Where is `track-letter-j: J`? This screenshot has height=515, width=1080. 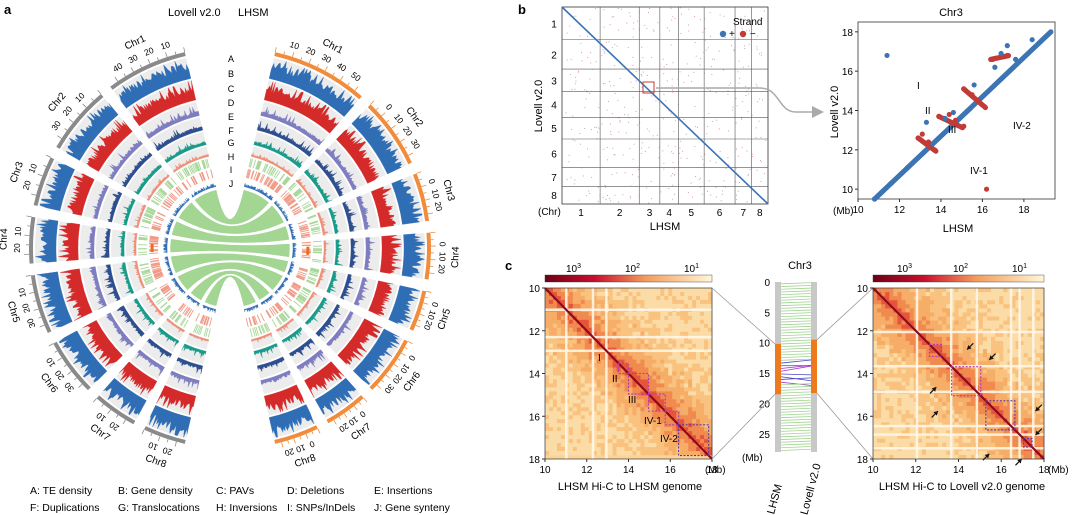
track-letter-j: J is located at coordinates (231, 184).